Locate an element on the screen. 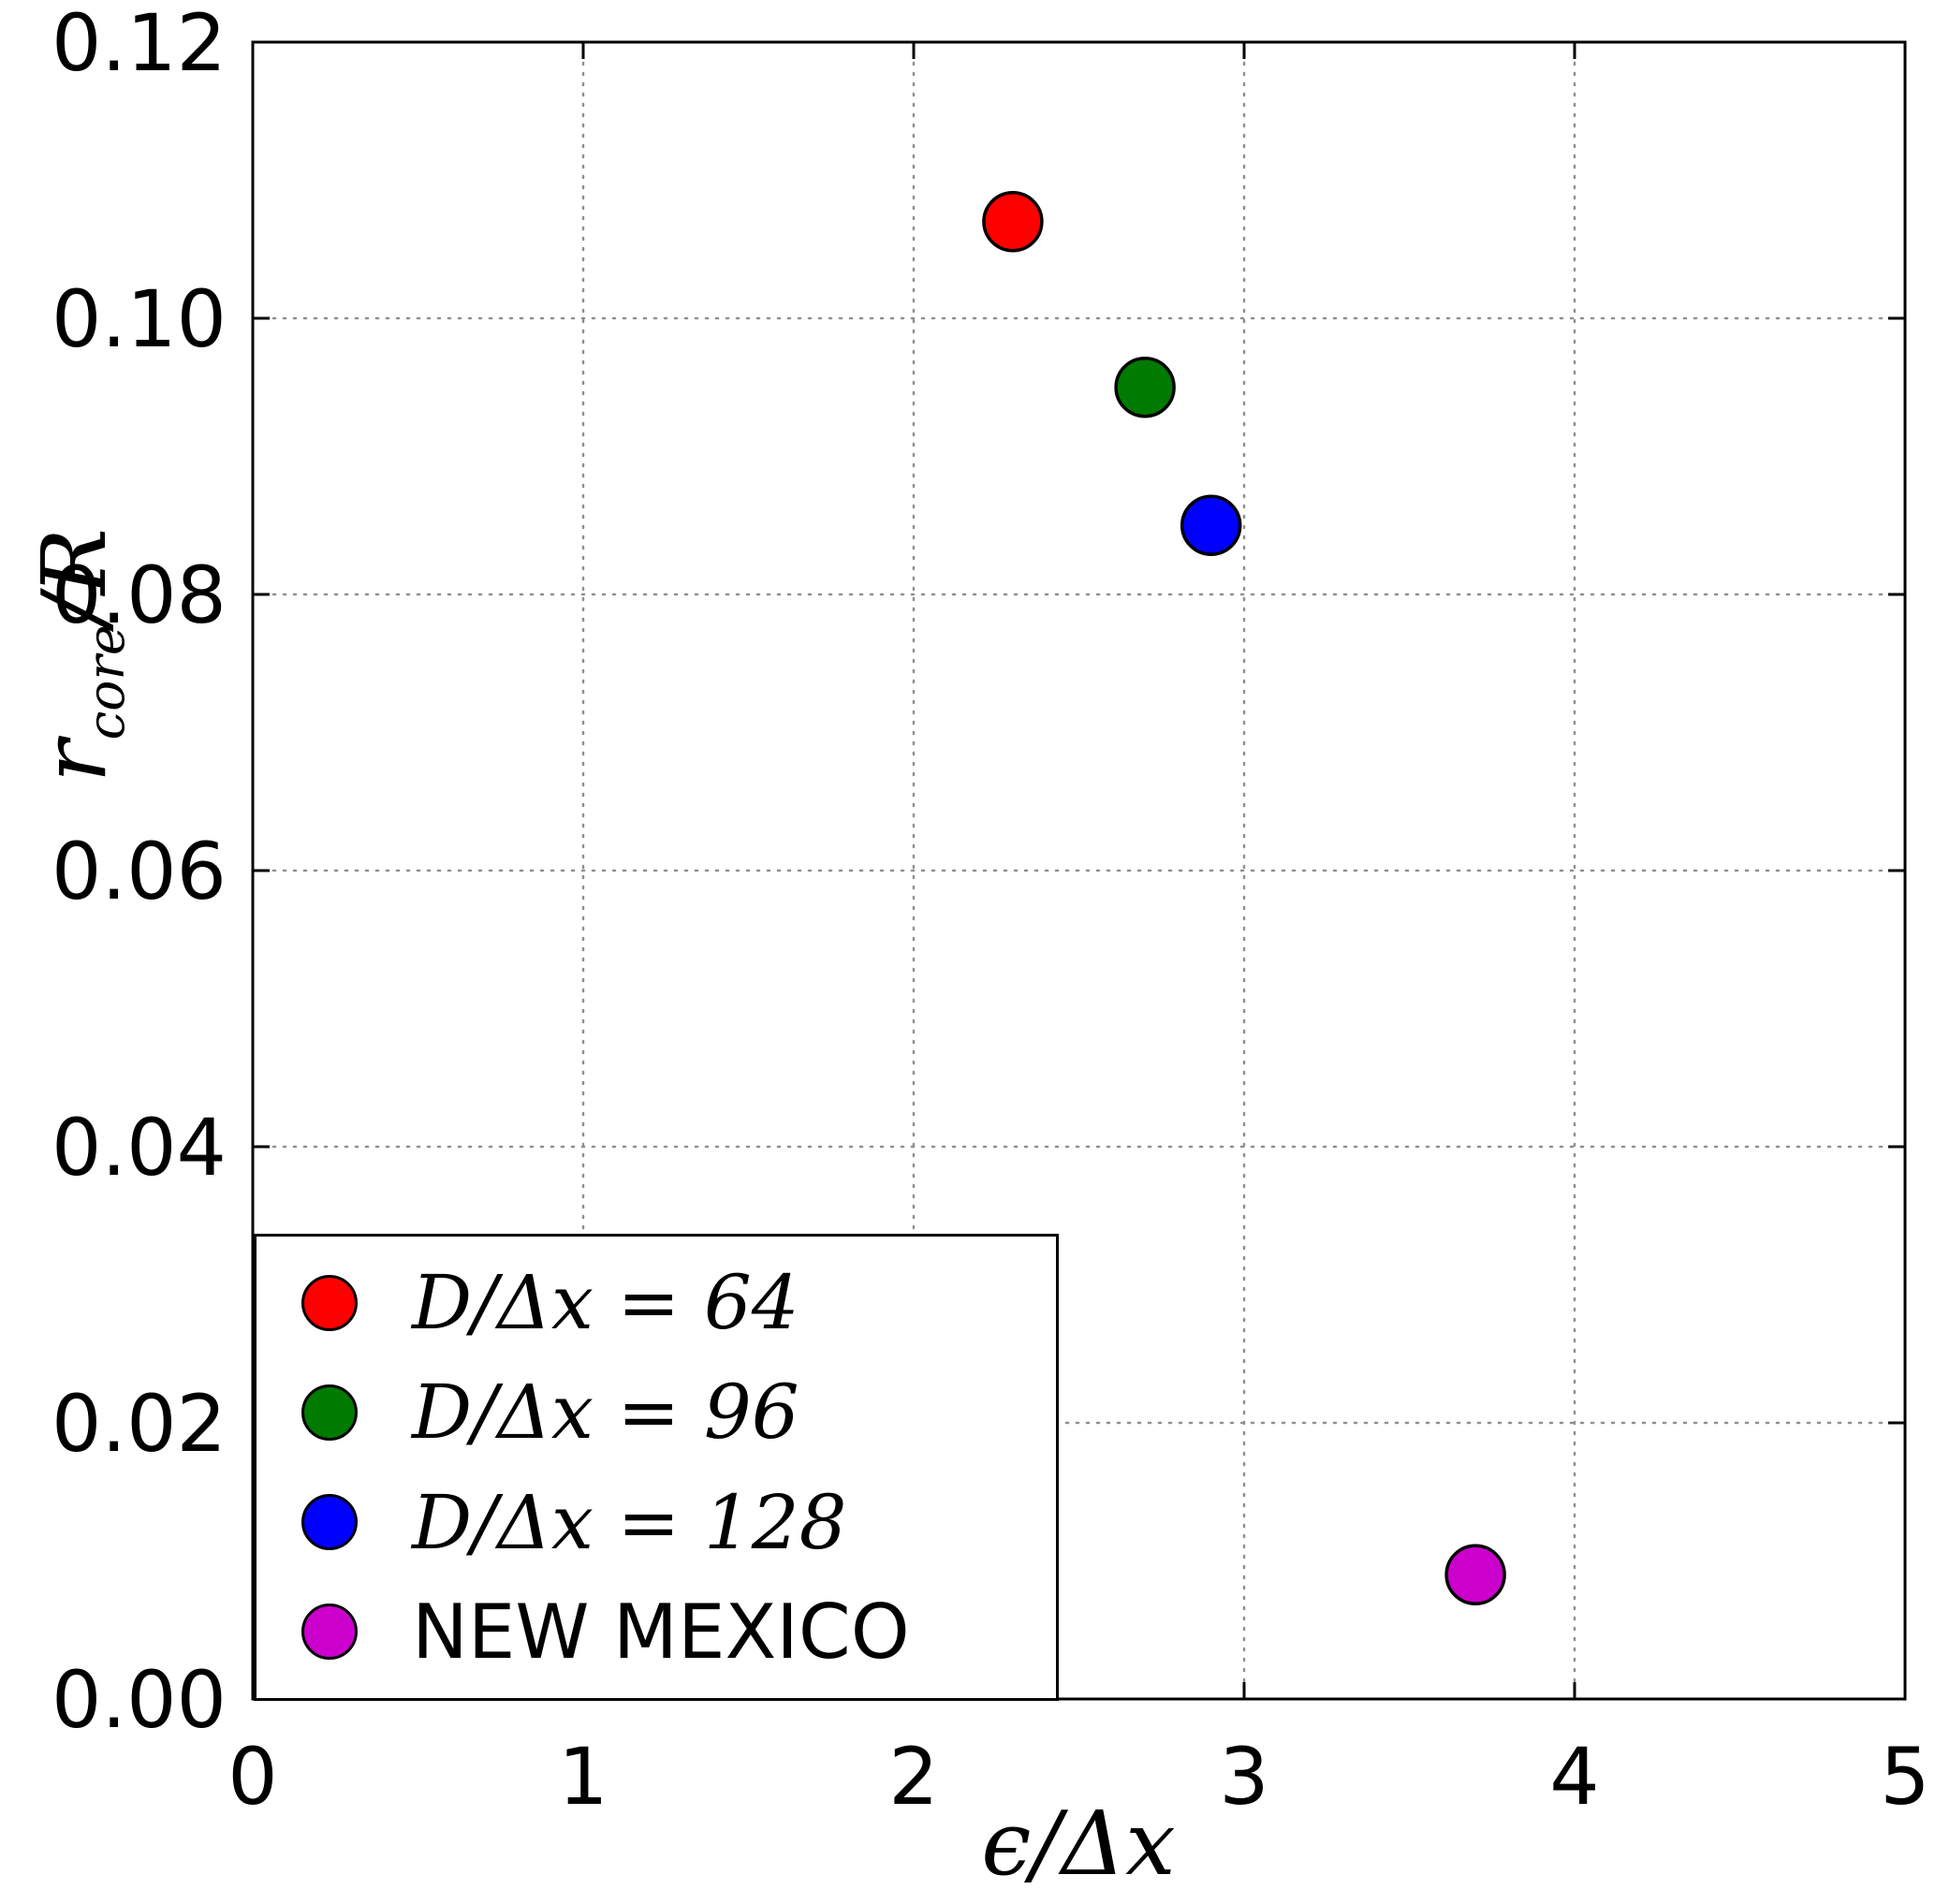  x-axis-label: ϵ/Δx is located at coordinates (1078, 1844).